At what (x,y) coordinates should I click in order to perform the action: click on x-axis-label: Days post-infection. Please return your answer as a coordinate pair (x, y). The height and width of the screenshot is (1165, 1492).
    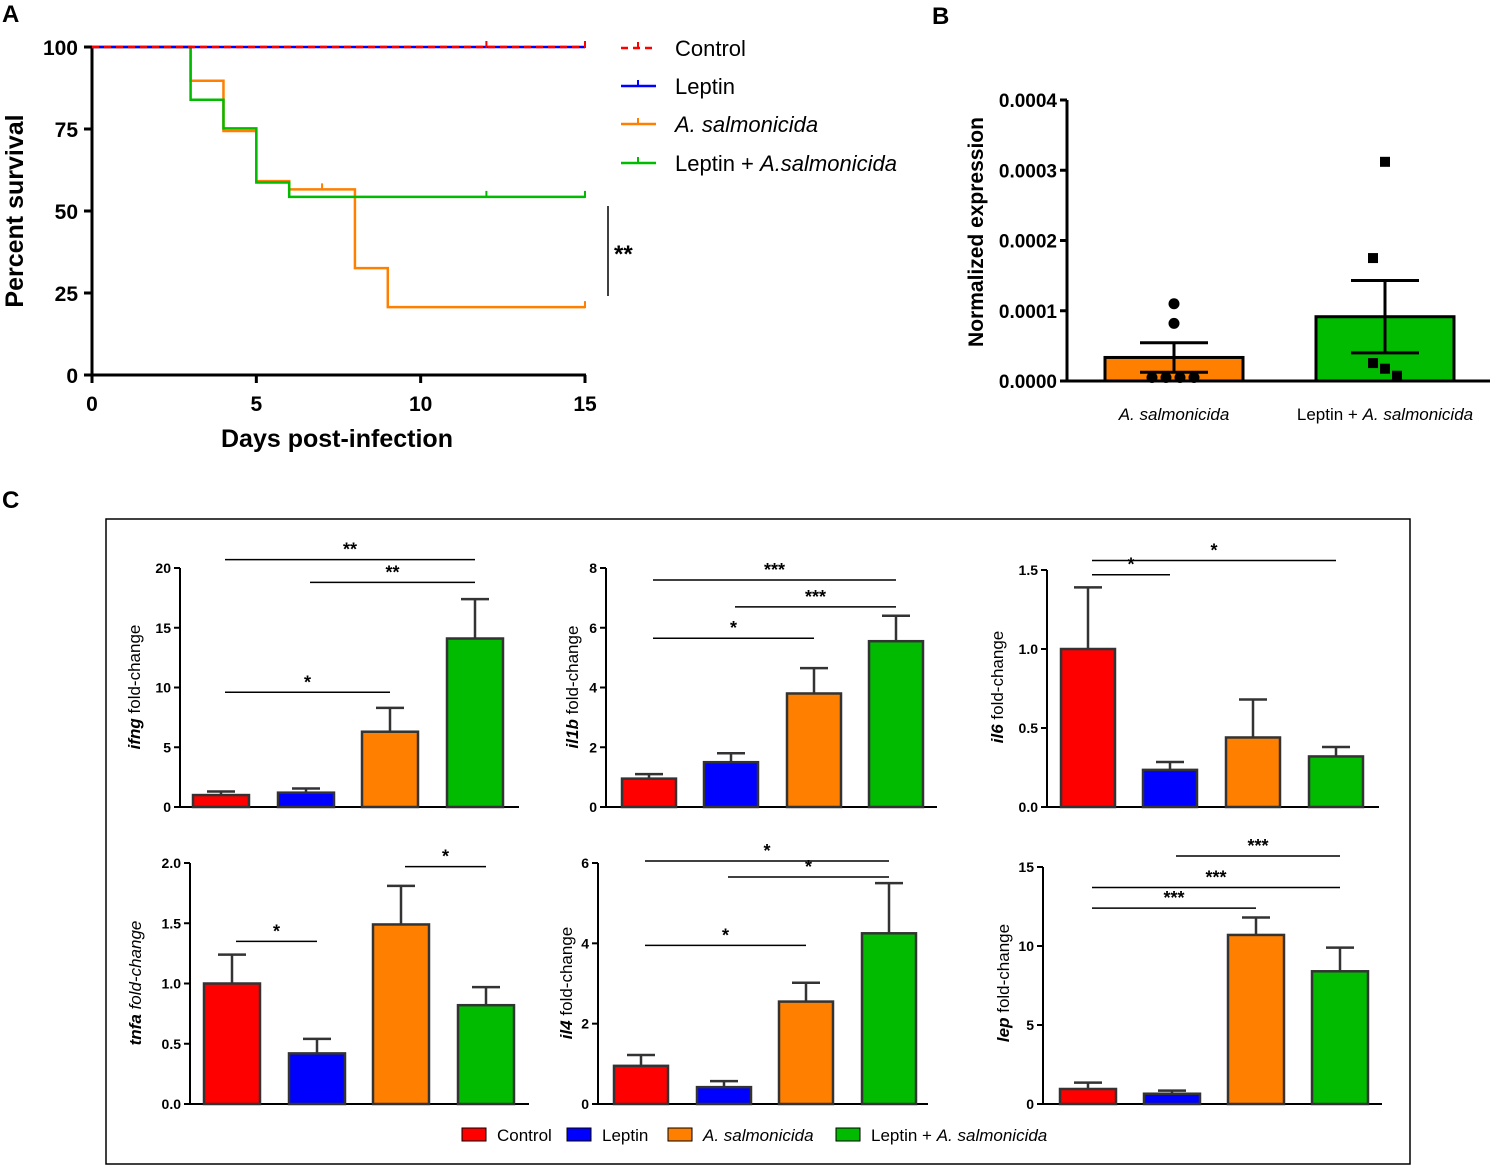
    Looking at the image, I should click on (337, 439).